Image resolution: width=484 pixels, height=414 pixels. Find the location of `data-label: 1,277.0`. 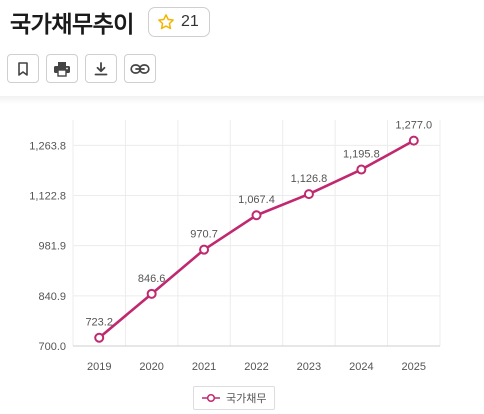

data-label: 1,277.0 is located at coordinates (413, 126).